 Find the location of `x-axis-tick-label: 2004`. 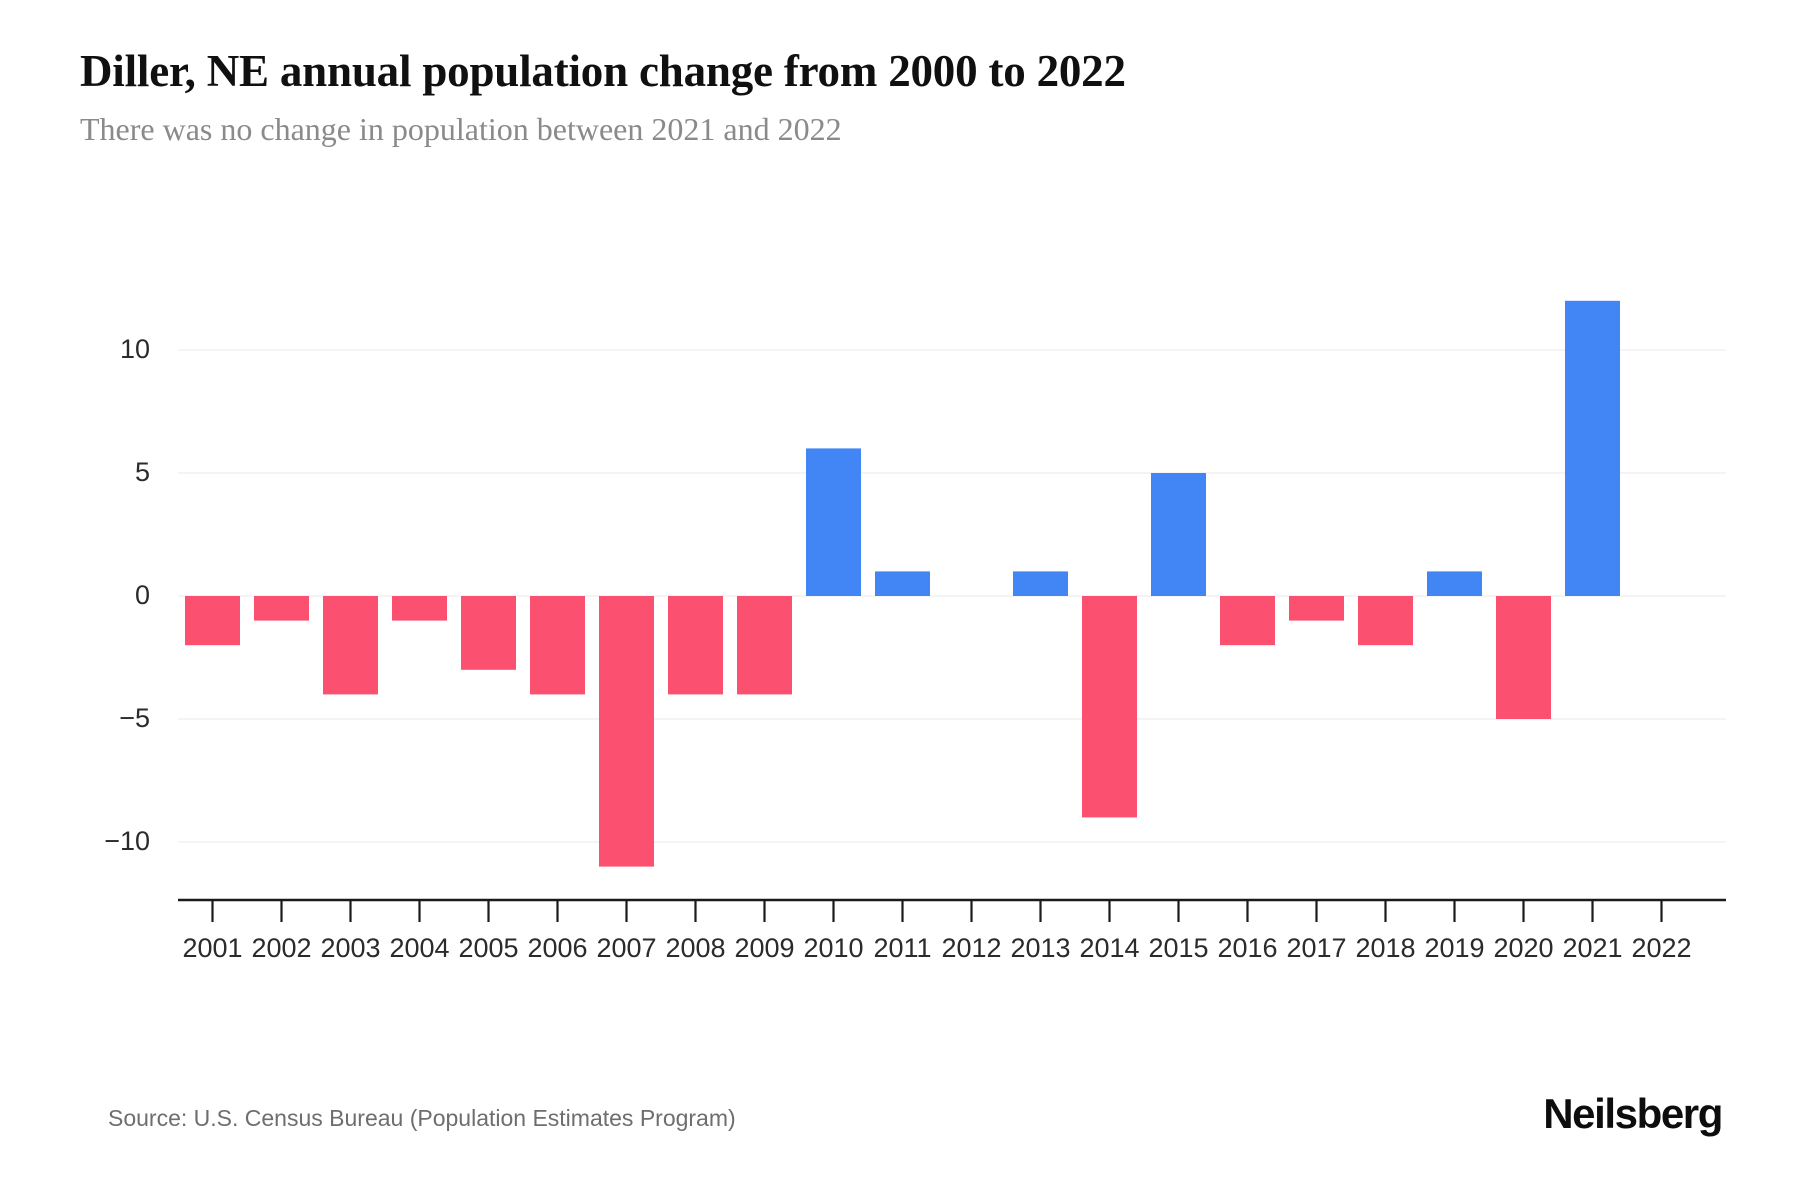

x-axis-tick-label: 2004 is located at coordinates (419, 948).